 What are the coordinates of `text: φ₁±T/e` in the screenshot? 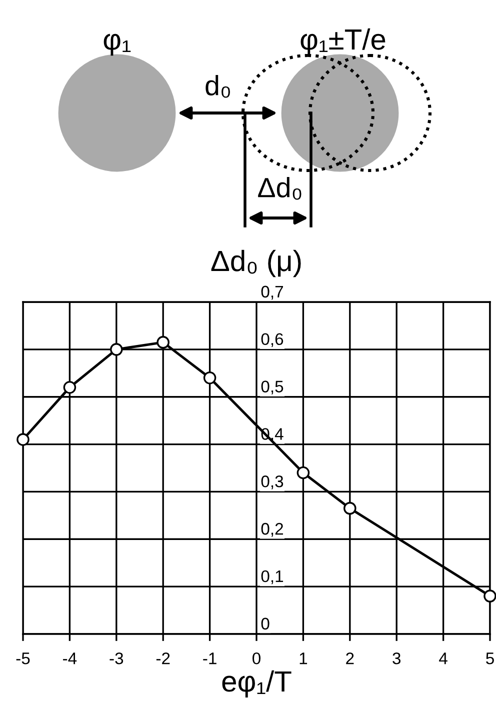 It's located at (343, 42).